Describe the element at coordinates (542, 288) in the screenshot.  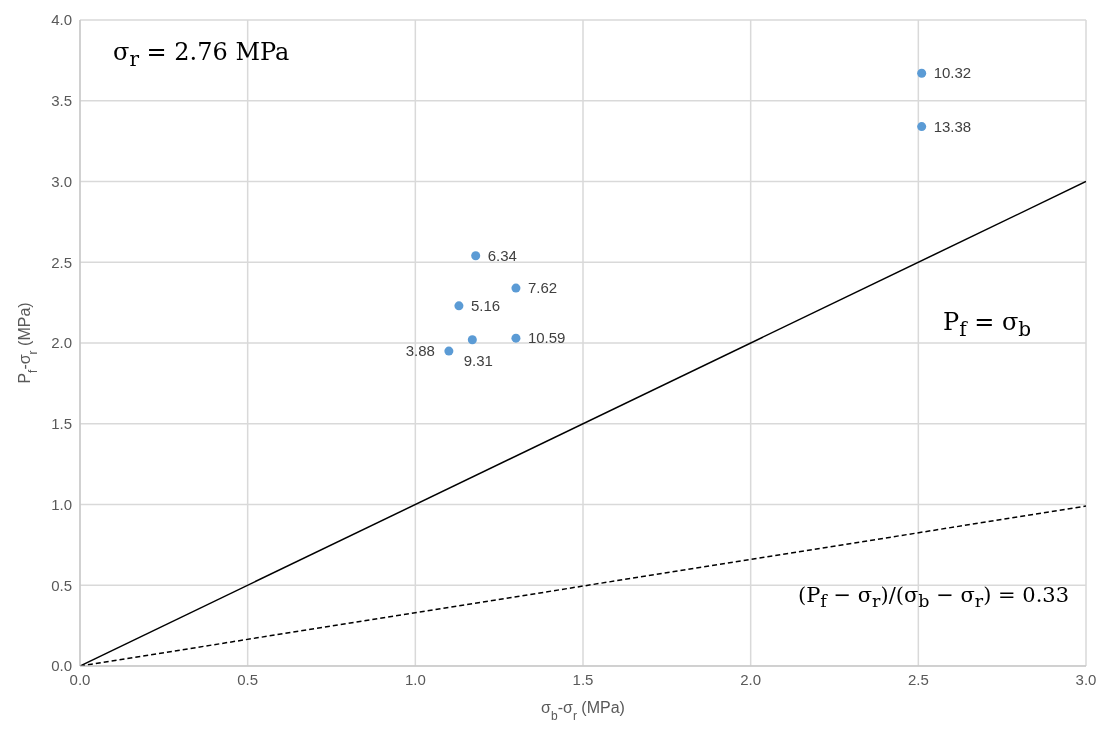
I see `annotation: 7.62` at that location.